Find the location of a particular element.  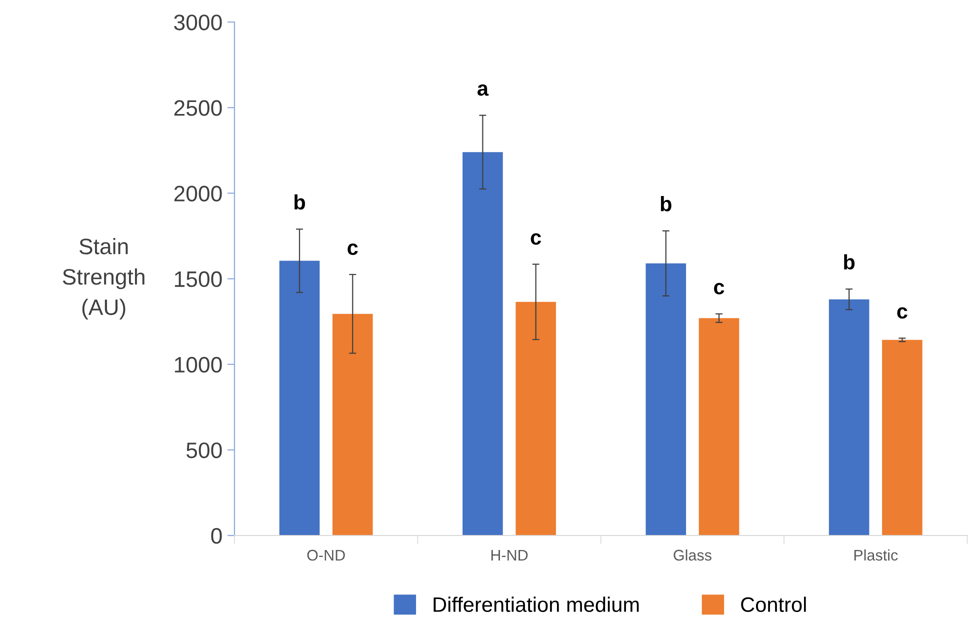

legend-label: Differentiation medium is located at coordinates (536, 604).